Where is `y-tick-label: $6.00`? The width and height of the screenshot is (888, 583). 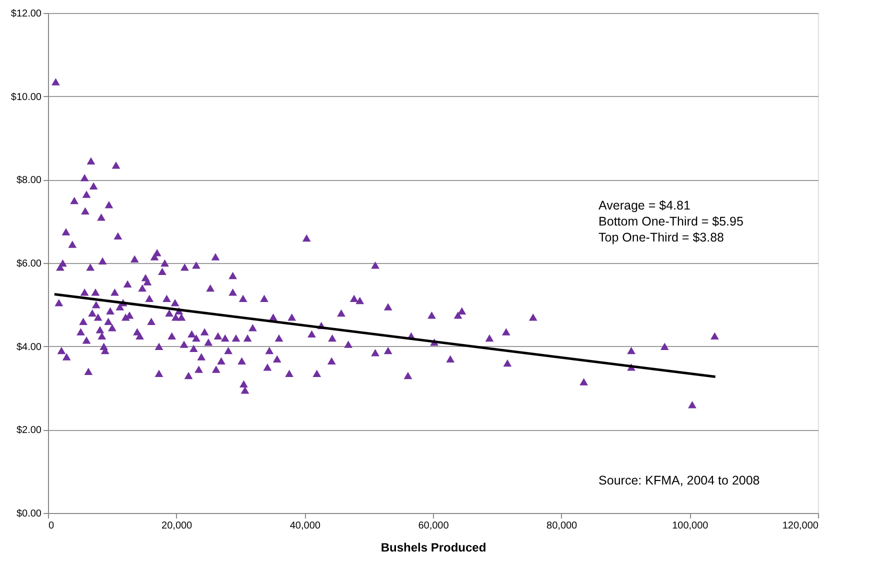
y-tick-label: $6.00 is located at coordinates (29, 264).